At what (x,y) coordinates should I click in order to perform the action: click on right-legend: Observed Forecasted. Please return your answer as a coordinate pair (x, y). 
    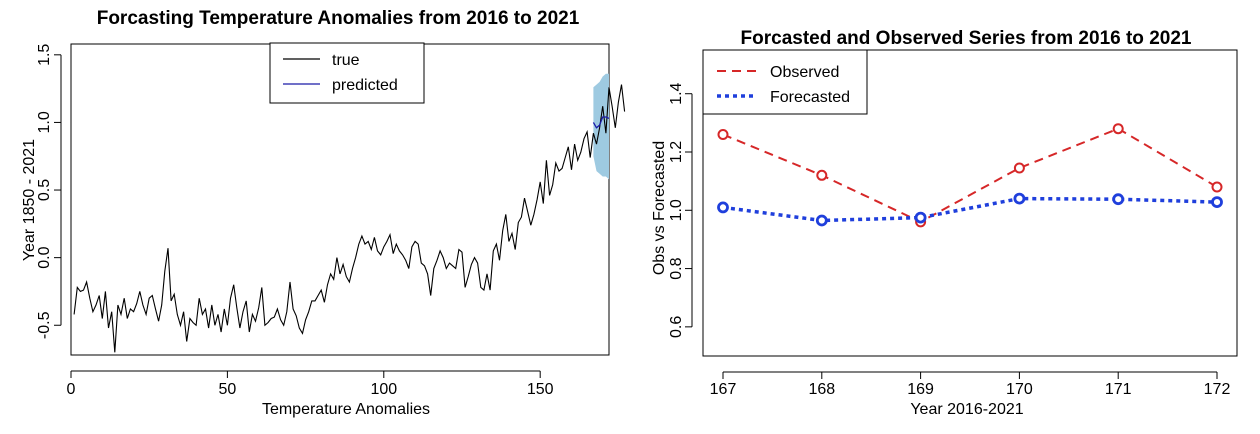
    Looking at the image, I should click on (785, 82).